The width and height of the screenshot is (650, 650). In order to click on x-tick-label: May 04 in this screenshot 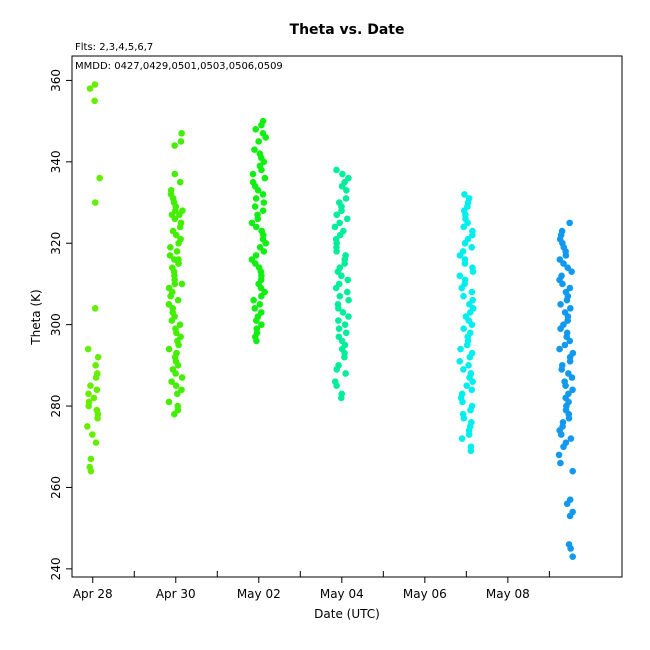, I will do `click(342, 594)`.